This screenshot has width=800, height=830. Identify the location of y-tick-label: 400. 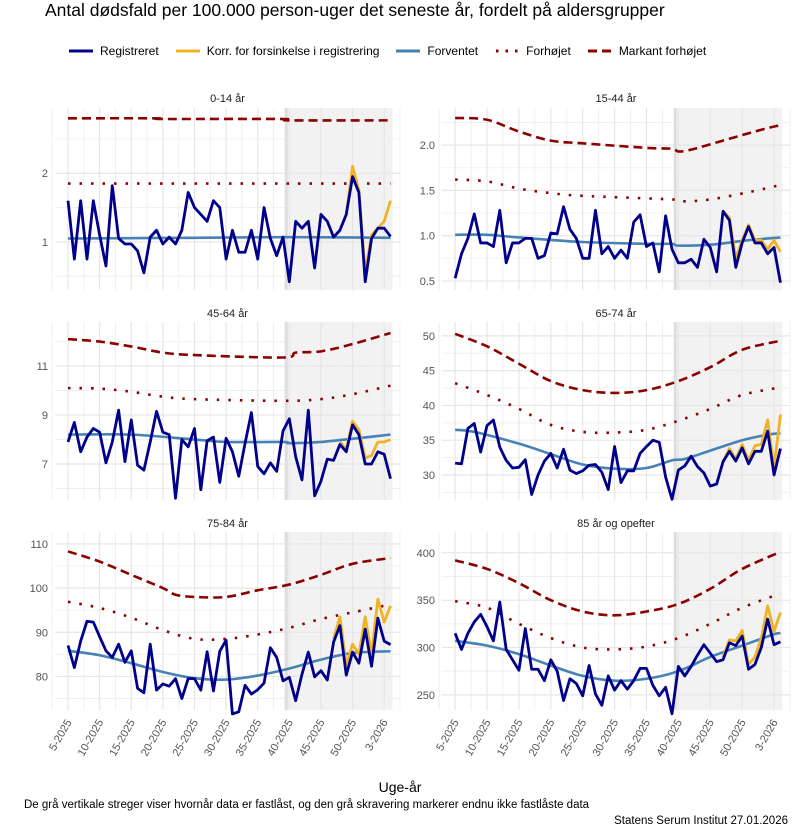
(426, 554).